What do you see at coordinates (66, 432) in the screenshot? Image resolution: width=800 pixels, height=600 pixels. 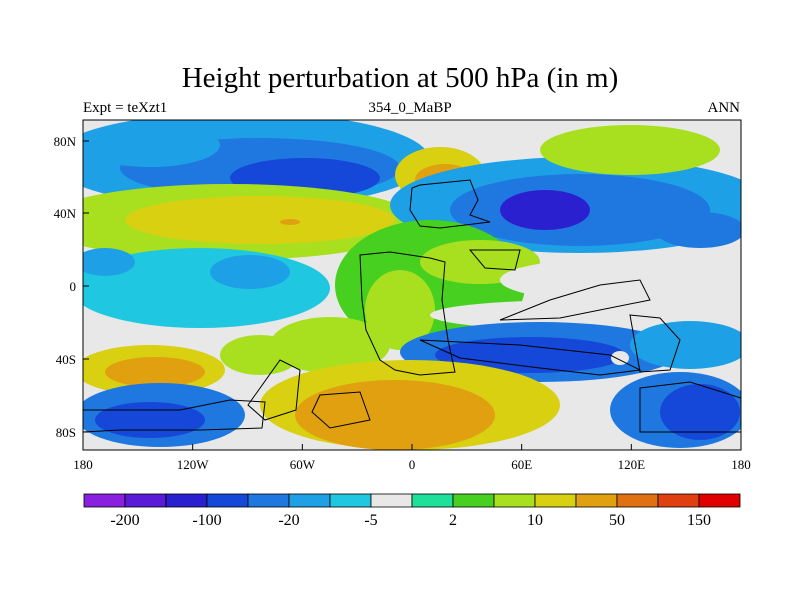 I see `y-tick-label: 80S` at bounding box center [66, 432].